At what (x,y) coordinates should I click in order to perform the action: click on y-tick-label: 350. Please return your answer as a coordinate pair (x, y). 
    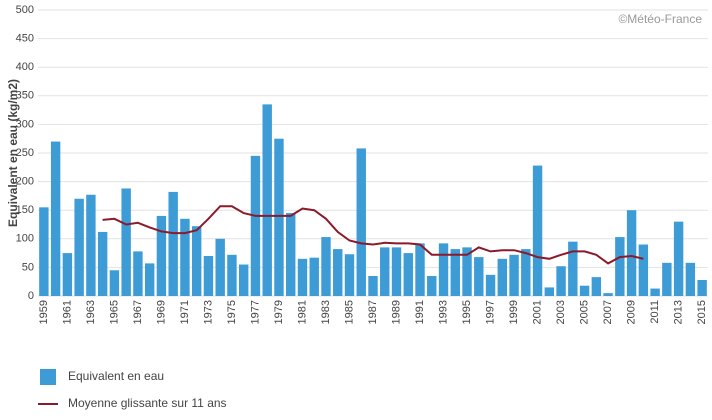
    Looking at the image, I should click on (25, 96).